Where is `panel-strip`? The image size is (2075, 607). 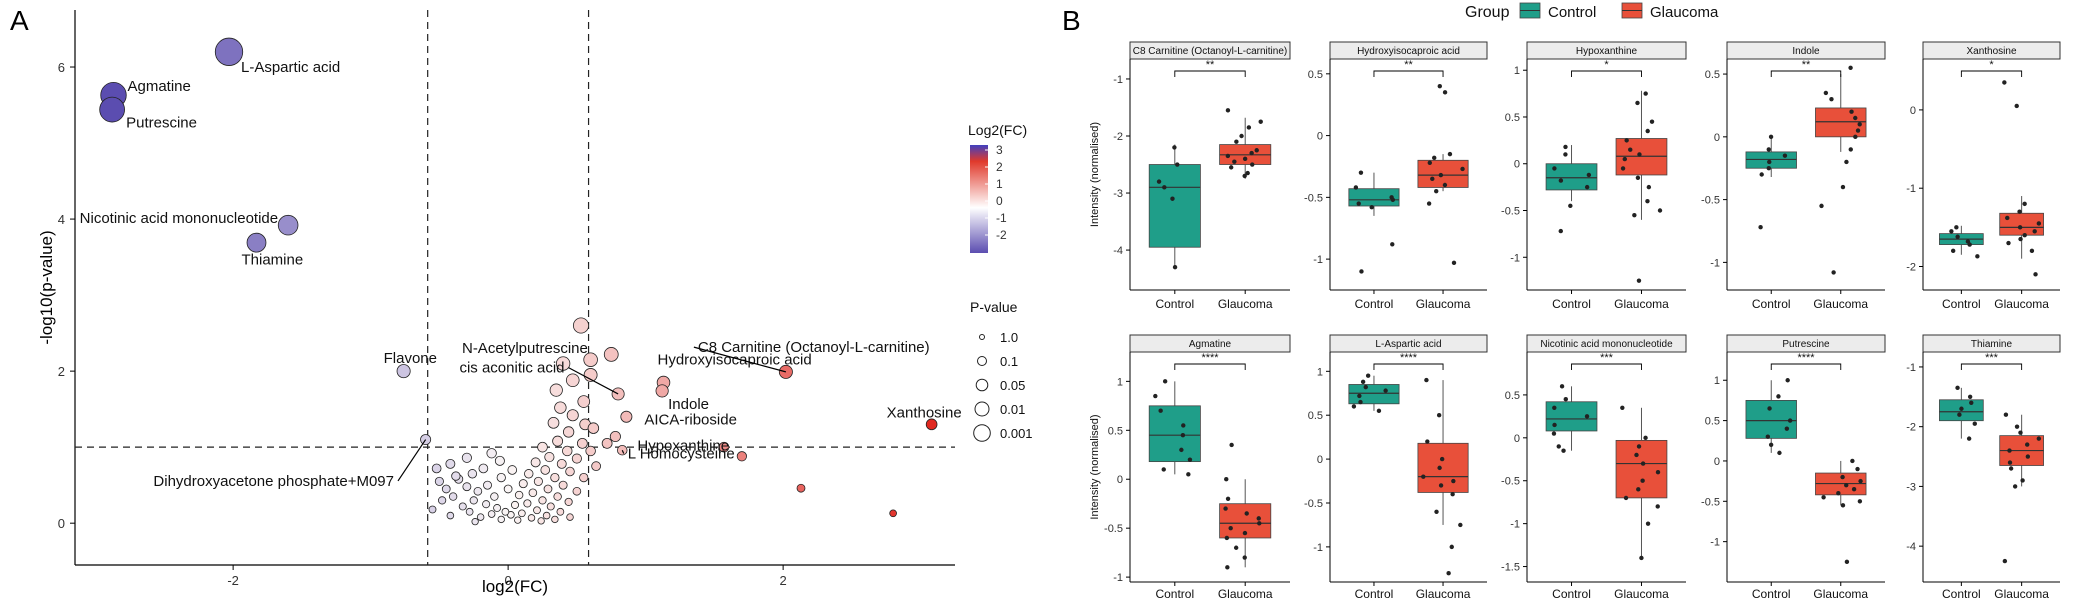
panel-strip is located at coordinates (1606, 343).